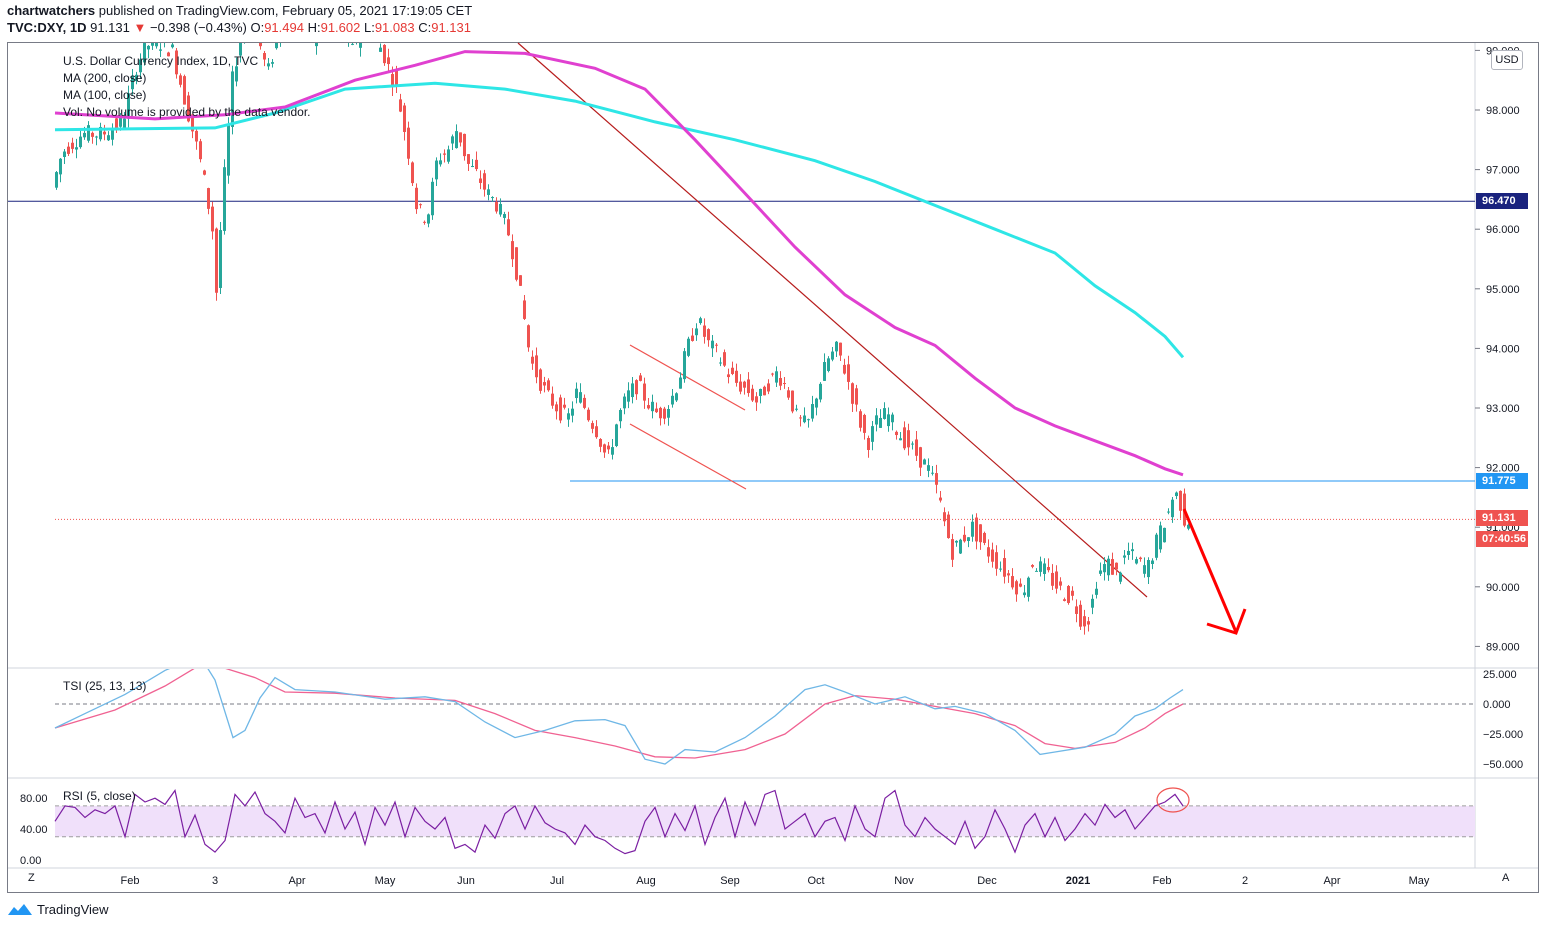  I want to click on rsi-axis-tick: 0.00, so click(30, 861).